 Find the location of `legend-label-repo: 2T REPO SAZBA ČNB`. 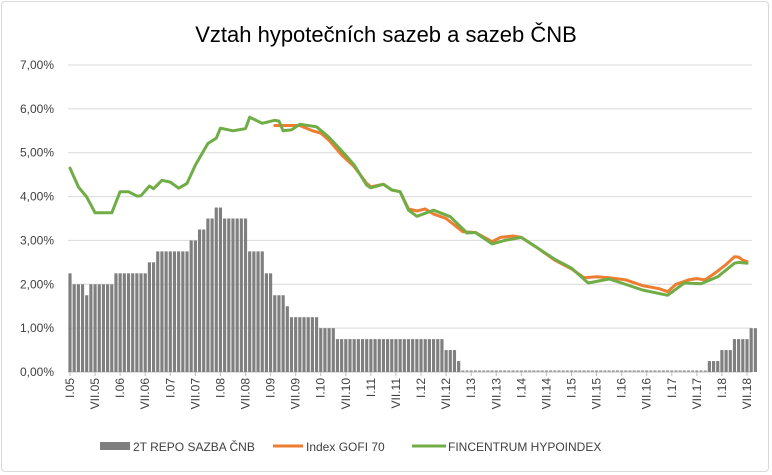

legend-label-repo: 2T REPO SAZBA ČNB is located at coordinates (194, 446).